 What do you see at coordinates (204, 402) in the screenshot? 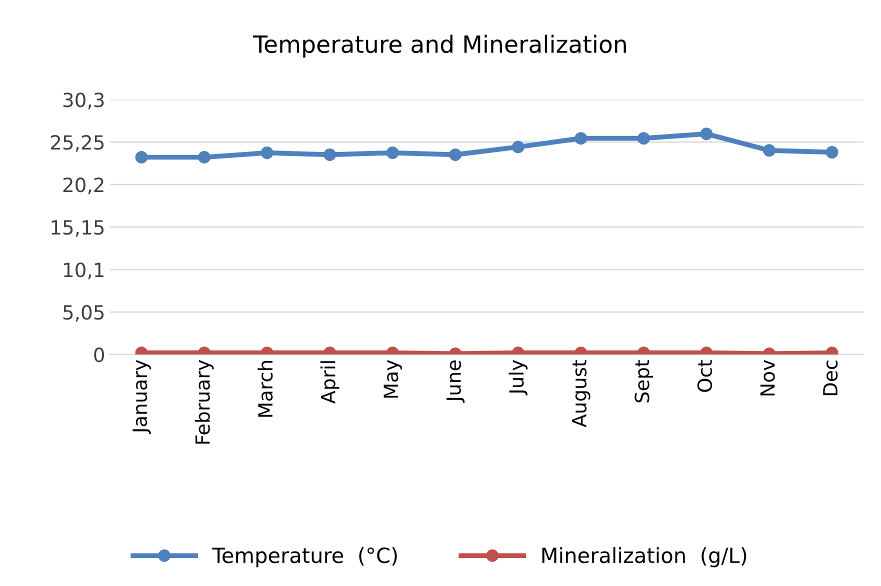
I see `x-tick-label: February` at bounding box center [204, 402].